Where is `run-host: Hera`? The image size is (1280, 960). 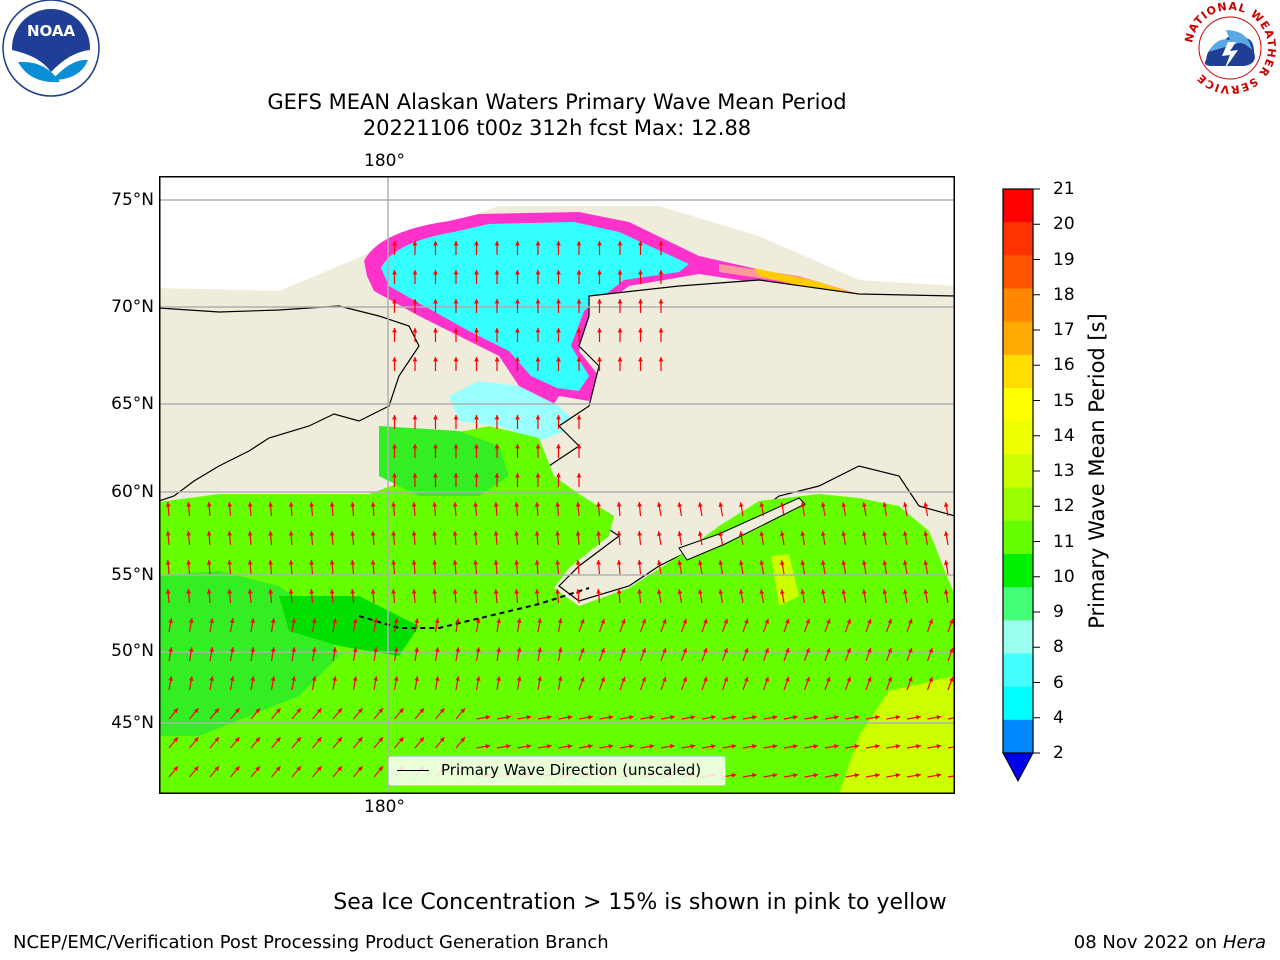
run-host: Hera is located at coordinates (1244, 942).